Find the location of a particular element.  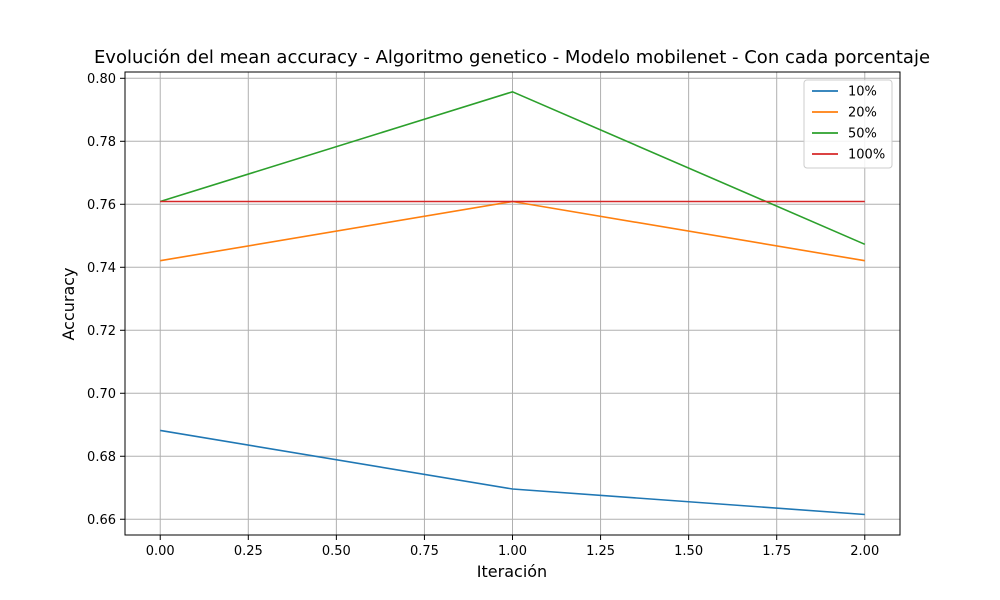

y-tick-label: 0.78 is located at coordinates (101, 142).